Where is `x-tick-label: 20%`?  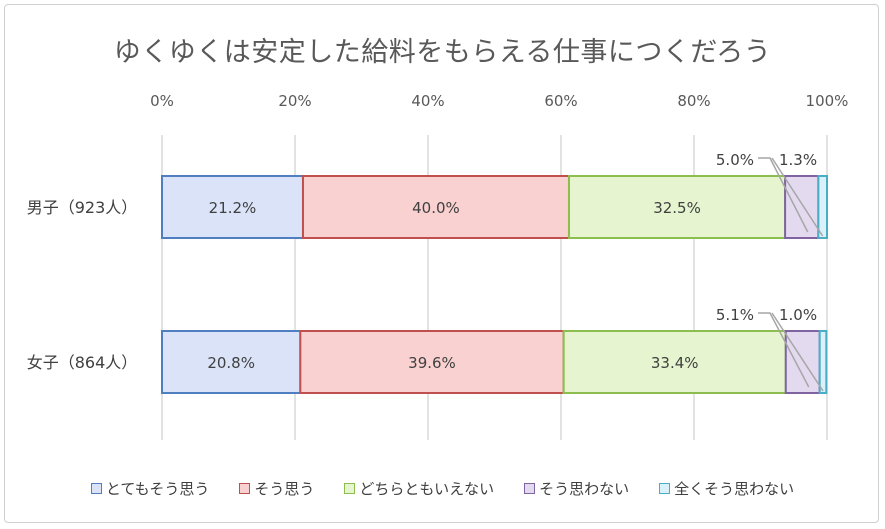 x-tick-label: 20% is located at coordinates (294, 101).